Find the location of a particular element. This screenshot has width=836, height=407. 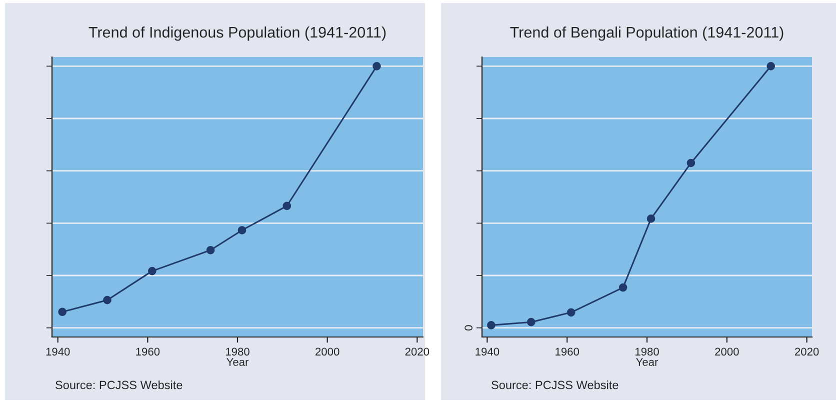

chart-title: Trend of Bengali Population (1941-2011) is located at coordinates (647, 33).